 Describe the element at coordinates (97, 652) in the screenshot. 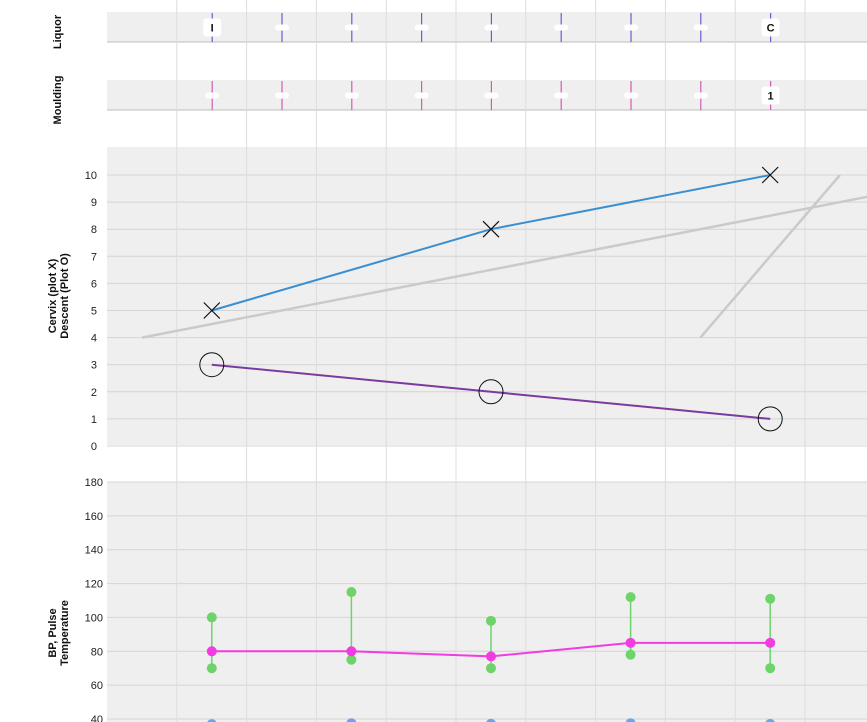

I see `vitals-y-tick: 80` at that location.